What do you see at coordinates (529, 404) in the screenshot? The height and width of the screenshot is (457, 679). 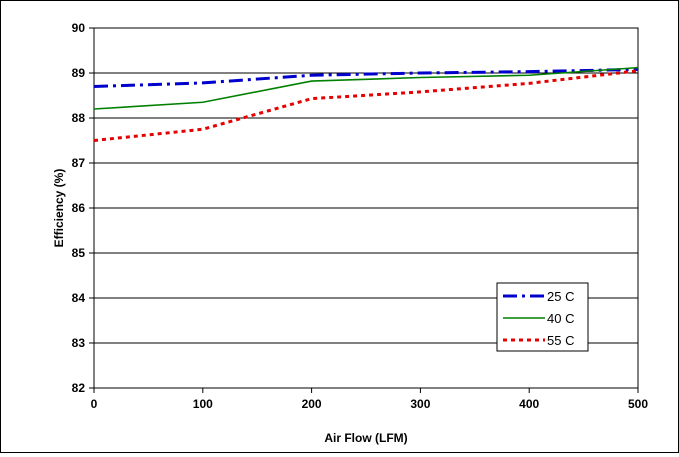 I see `x-tick-label: 400` at bounding box center [529, 404].